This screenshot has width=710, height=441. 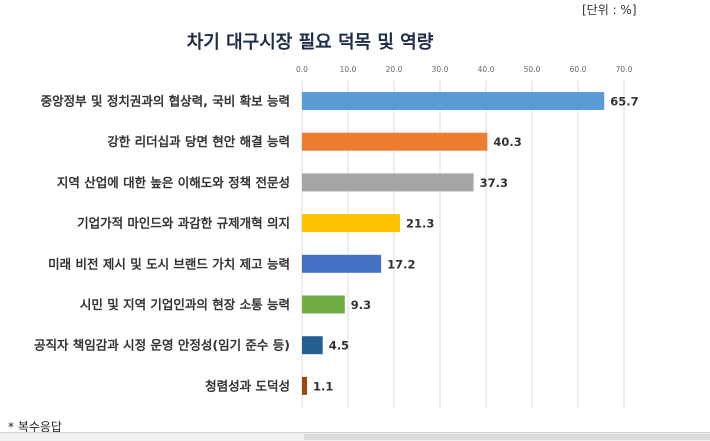 What do you see at coordinates (339, 346) in the screenshot?
I see `data-label: 4.5` at bounding box center [339, 346].